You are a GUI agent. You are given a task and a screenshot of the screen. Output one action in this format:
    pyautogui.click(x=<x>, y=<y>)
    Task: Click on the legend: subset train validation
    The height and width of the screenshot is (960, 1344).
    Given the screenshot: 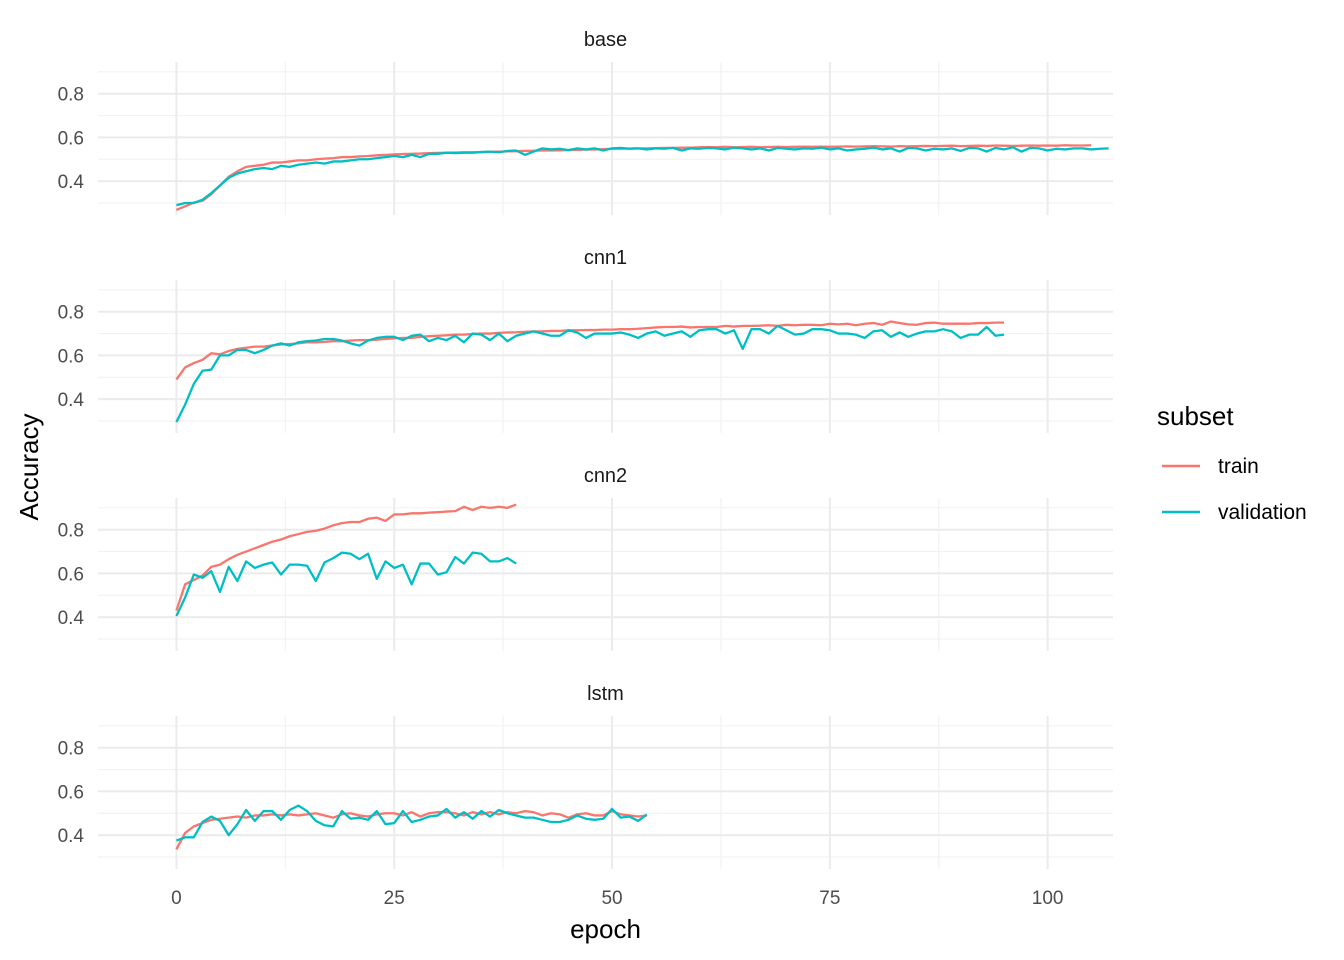 What is the action you would take?
    pyautogui.click(x=1232, y=462)
    